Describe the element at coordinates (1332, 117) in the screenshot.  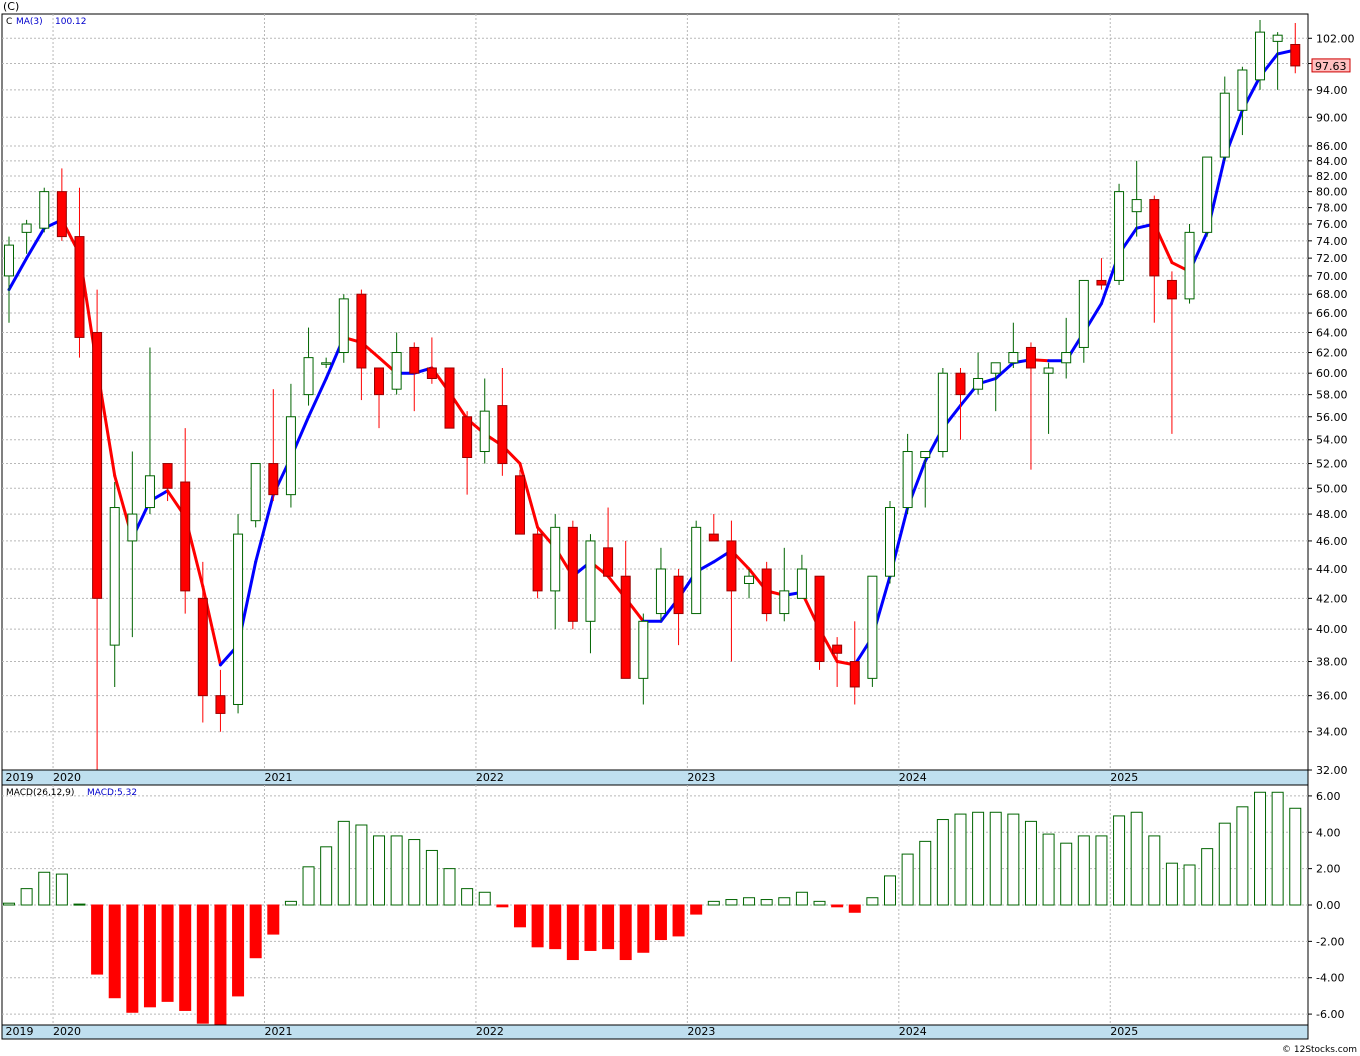
I see `price-y-tick-label: 90.00` at that location.